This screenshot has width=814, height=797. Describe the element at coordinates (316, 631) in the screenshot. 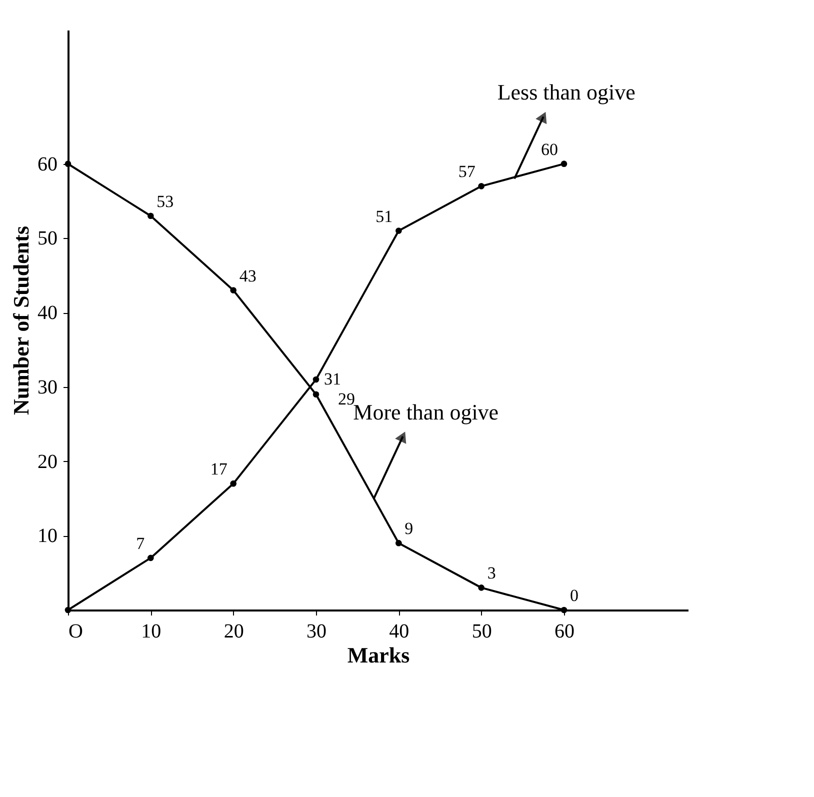

I see `x-tick-label: 30` at that location.